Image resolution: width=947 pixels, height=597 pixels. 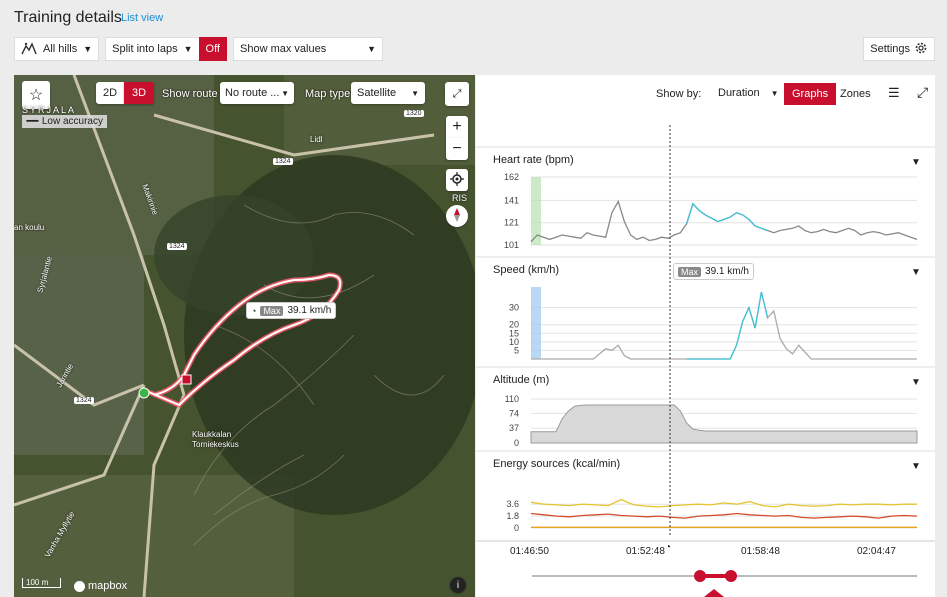 What do you see at coordinates (145, 49) in the screenshot?
I see `laps-label: Split into laps` at bounding box center [145, 49].